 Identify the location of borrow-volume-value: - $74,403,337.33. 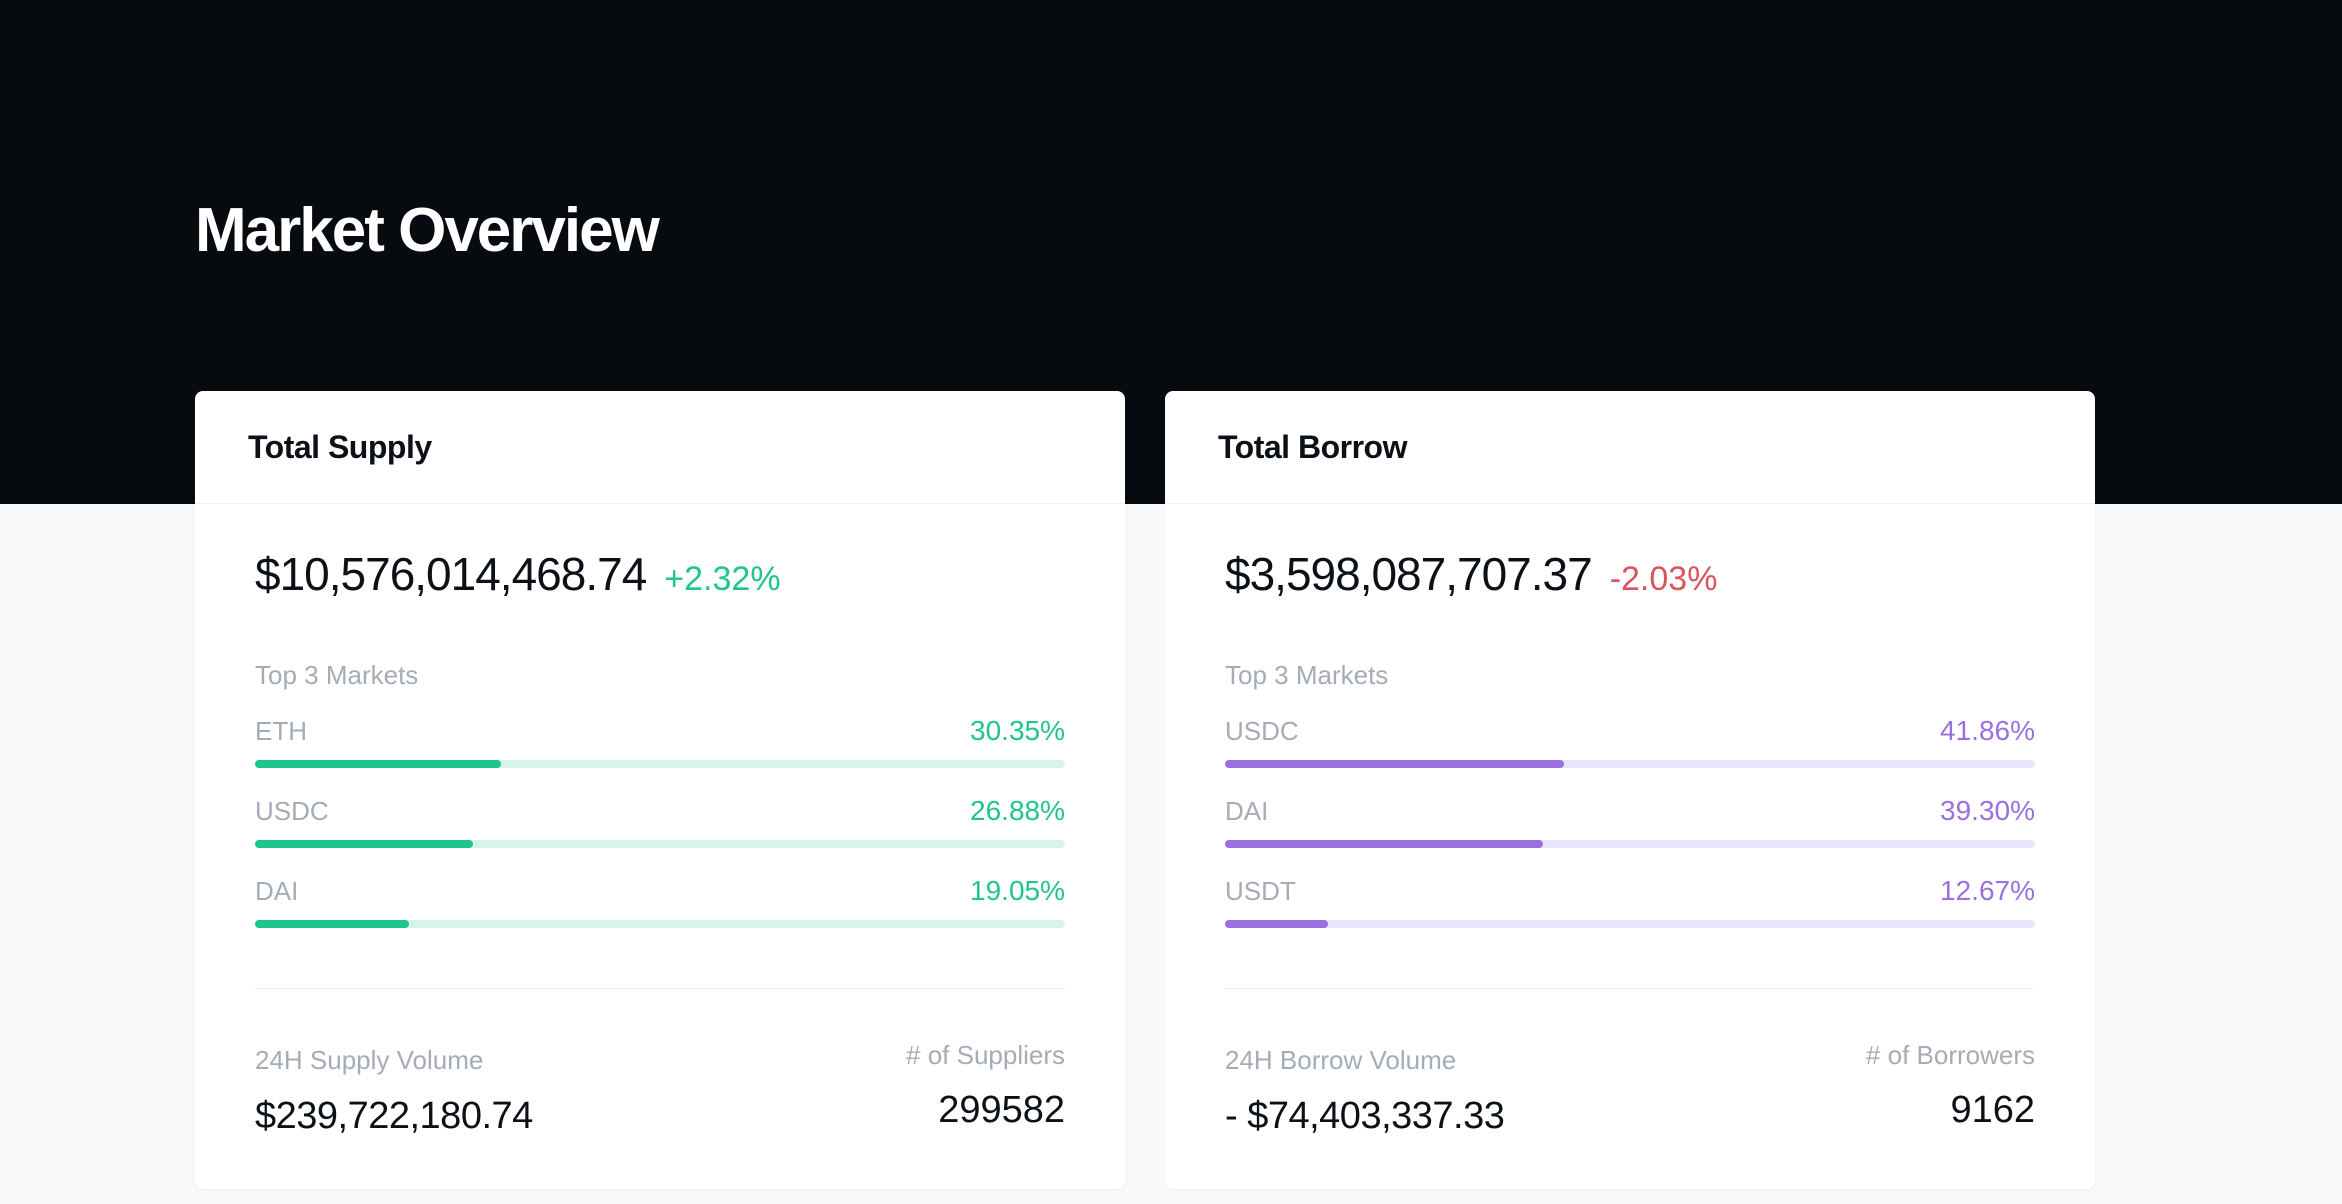
(1365, 1116).